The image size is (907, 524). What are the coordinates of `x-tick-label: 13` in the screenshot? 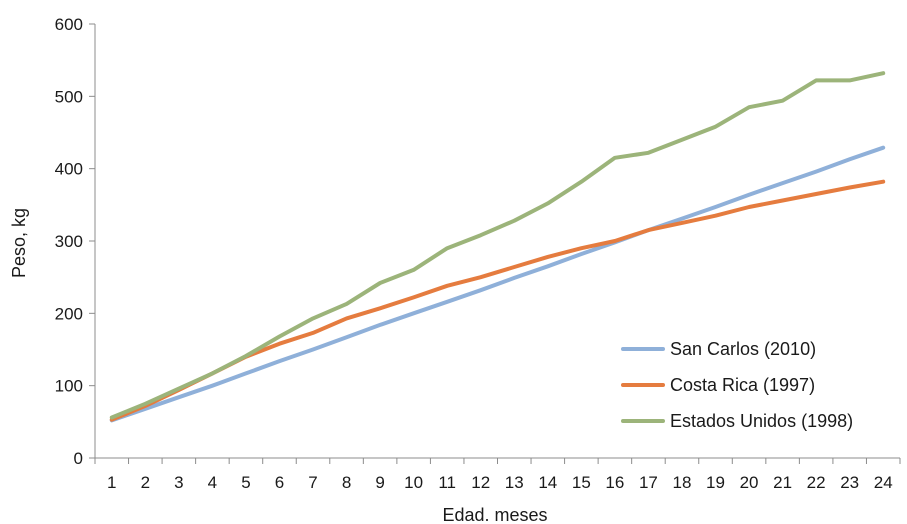 It's located at (514, 482).